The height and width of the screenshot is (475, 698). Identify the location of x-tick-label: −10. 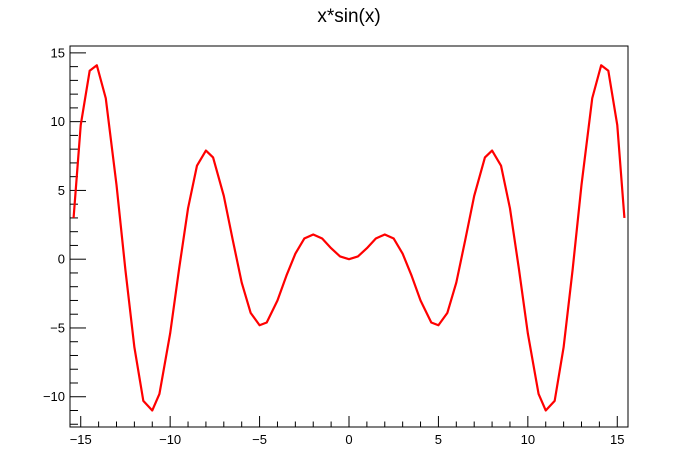
(170, 439).